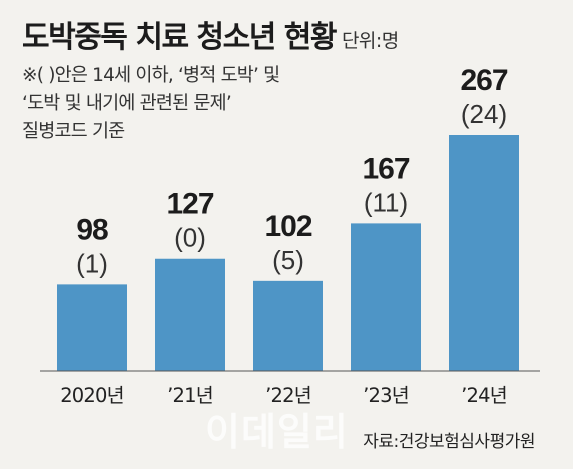 The image size is (573, 469). Describe the element at coordinates (385, 168) in the screenshot. I see `value-label-3: 167` at that location.